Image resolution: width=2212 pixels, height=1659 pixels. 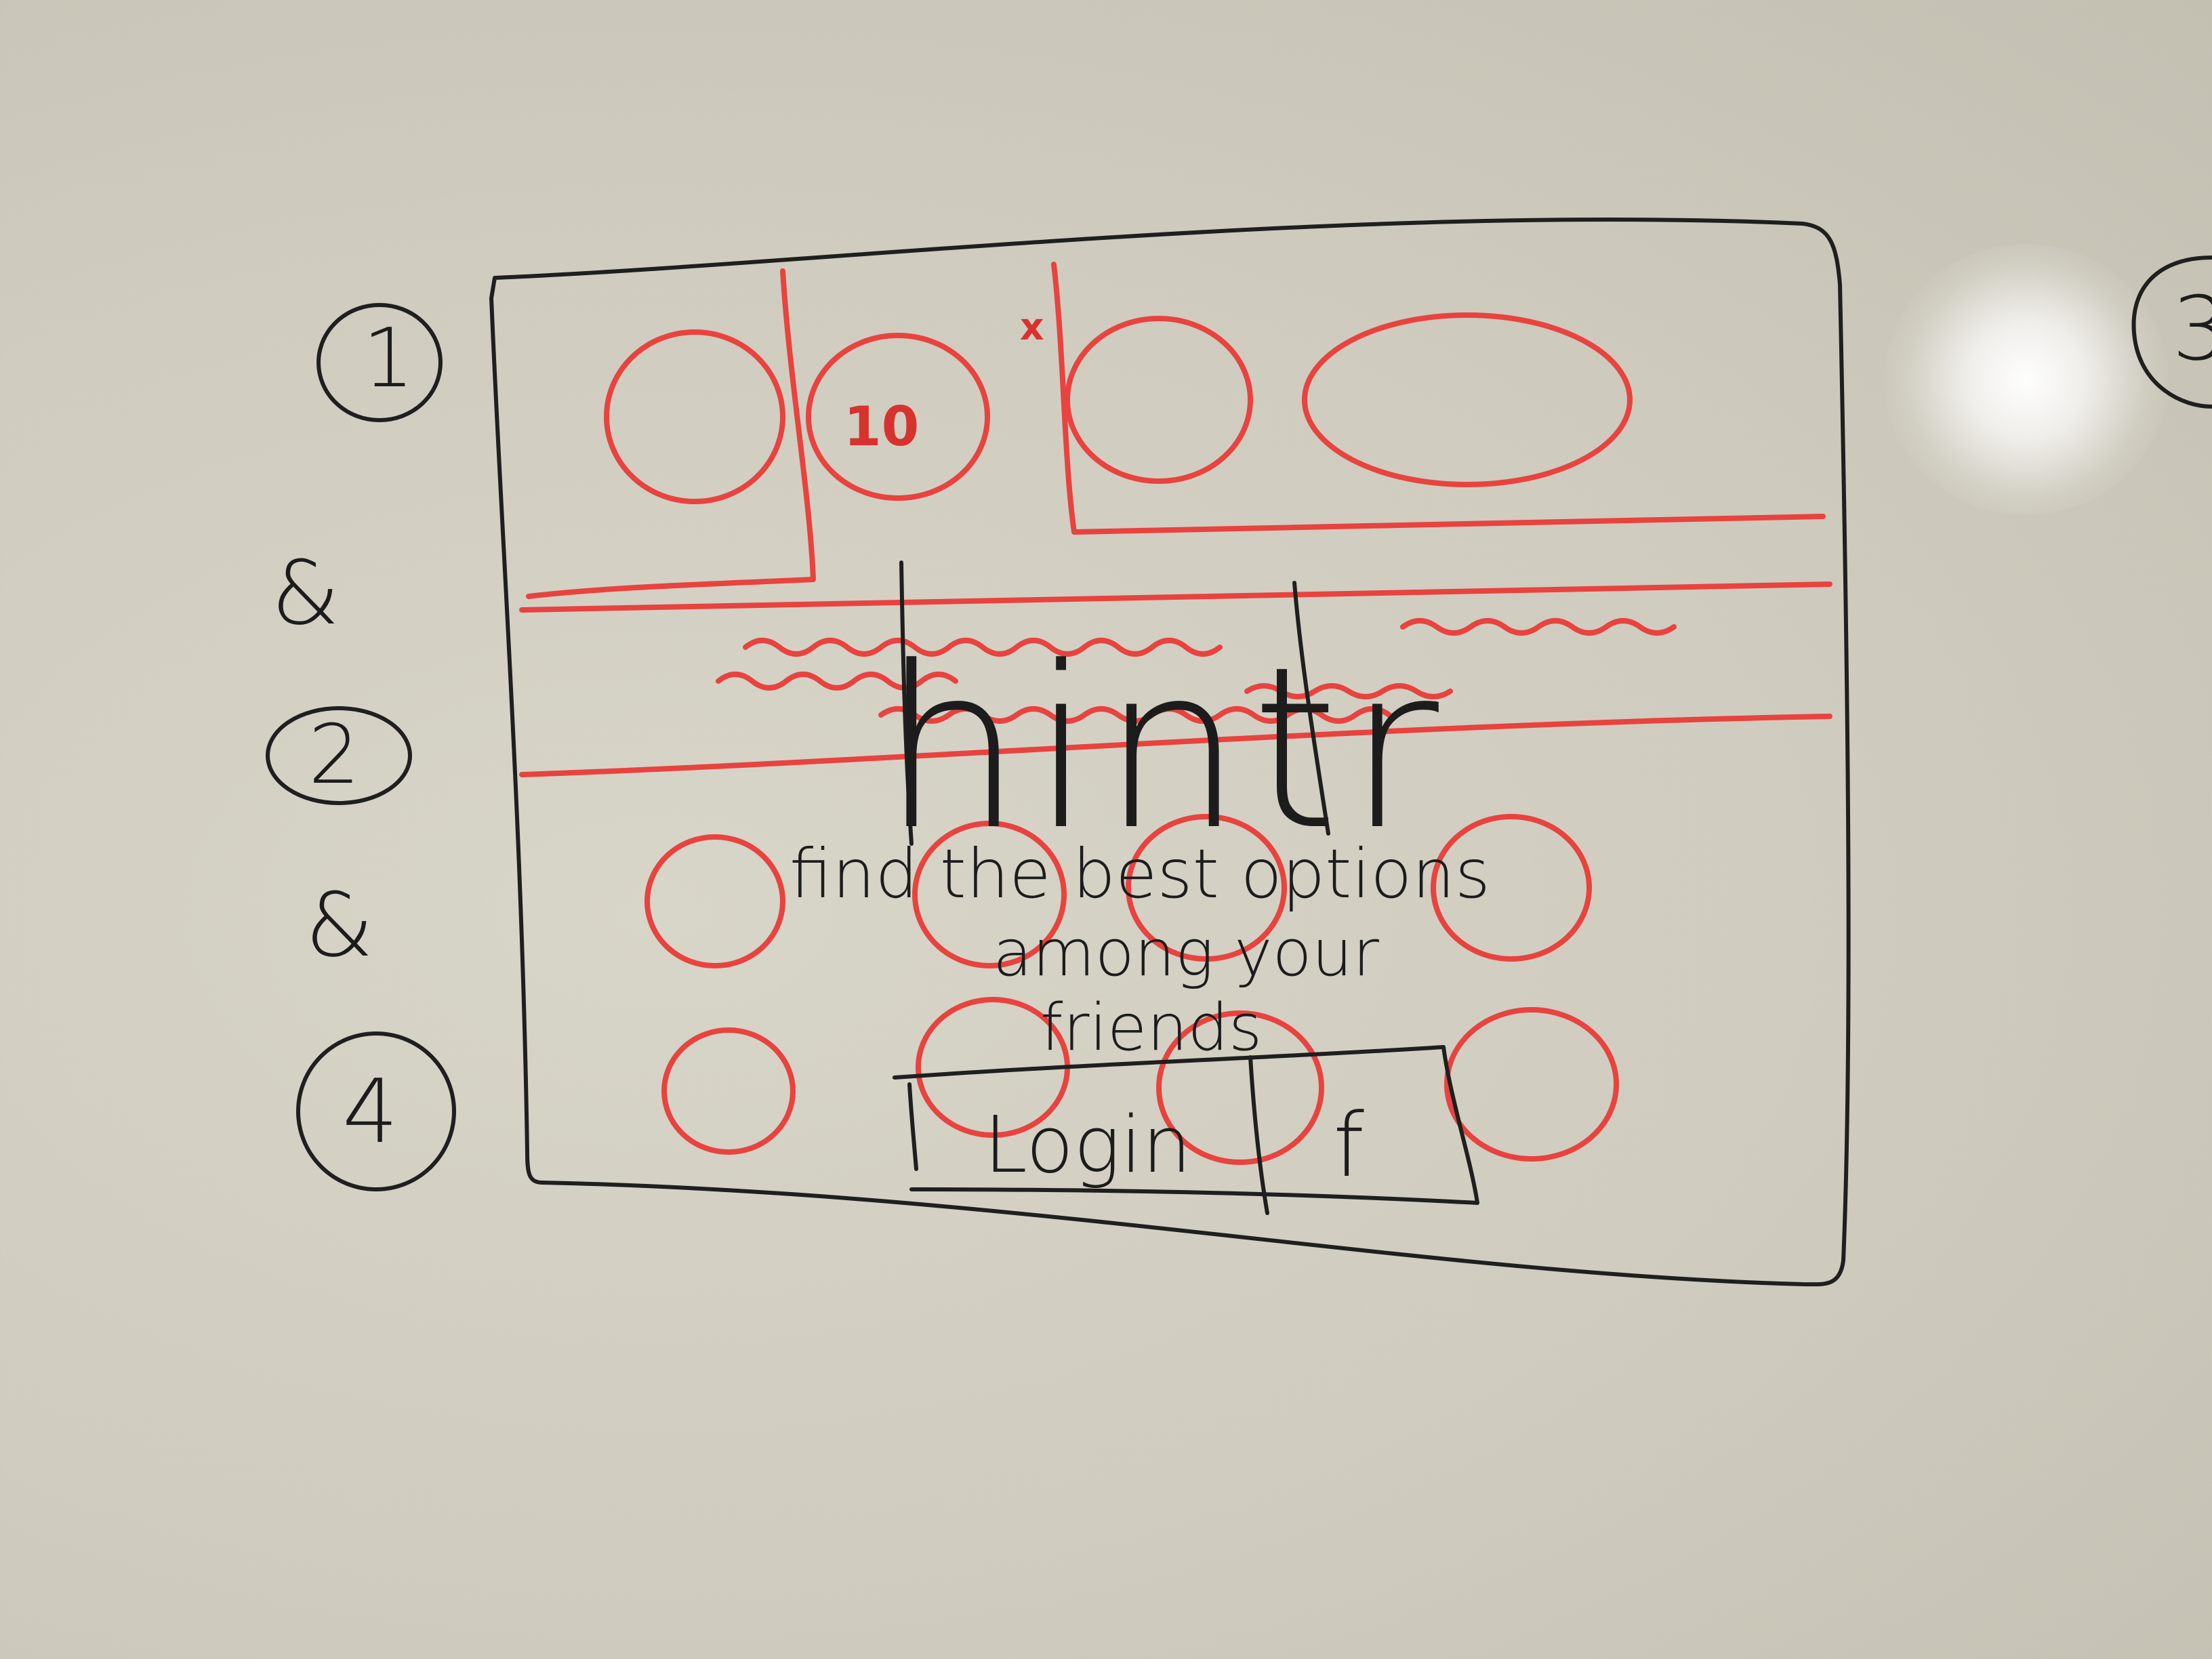 I want to click on section-divider-top, so click(x=1175, y=597).